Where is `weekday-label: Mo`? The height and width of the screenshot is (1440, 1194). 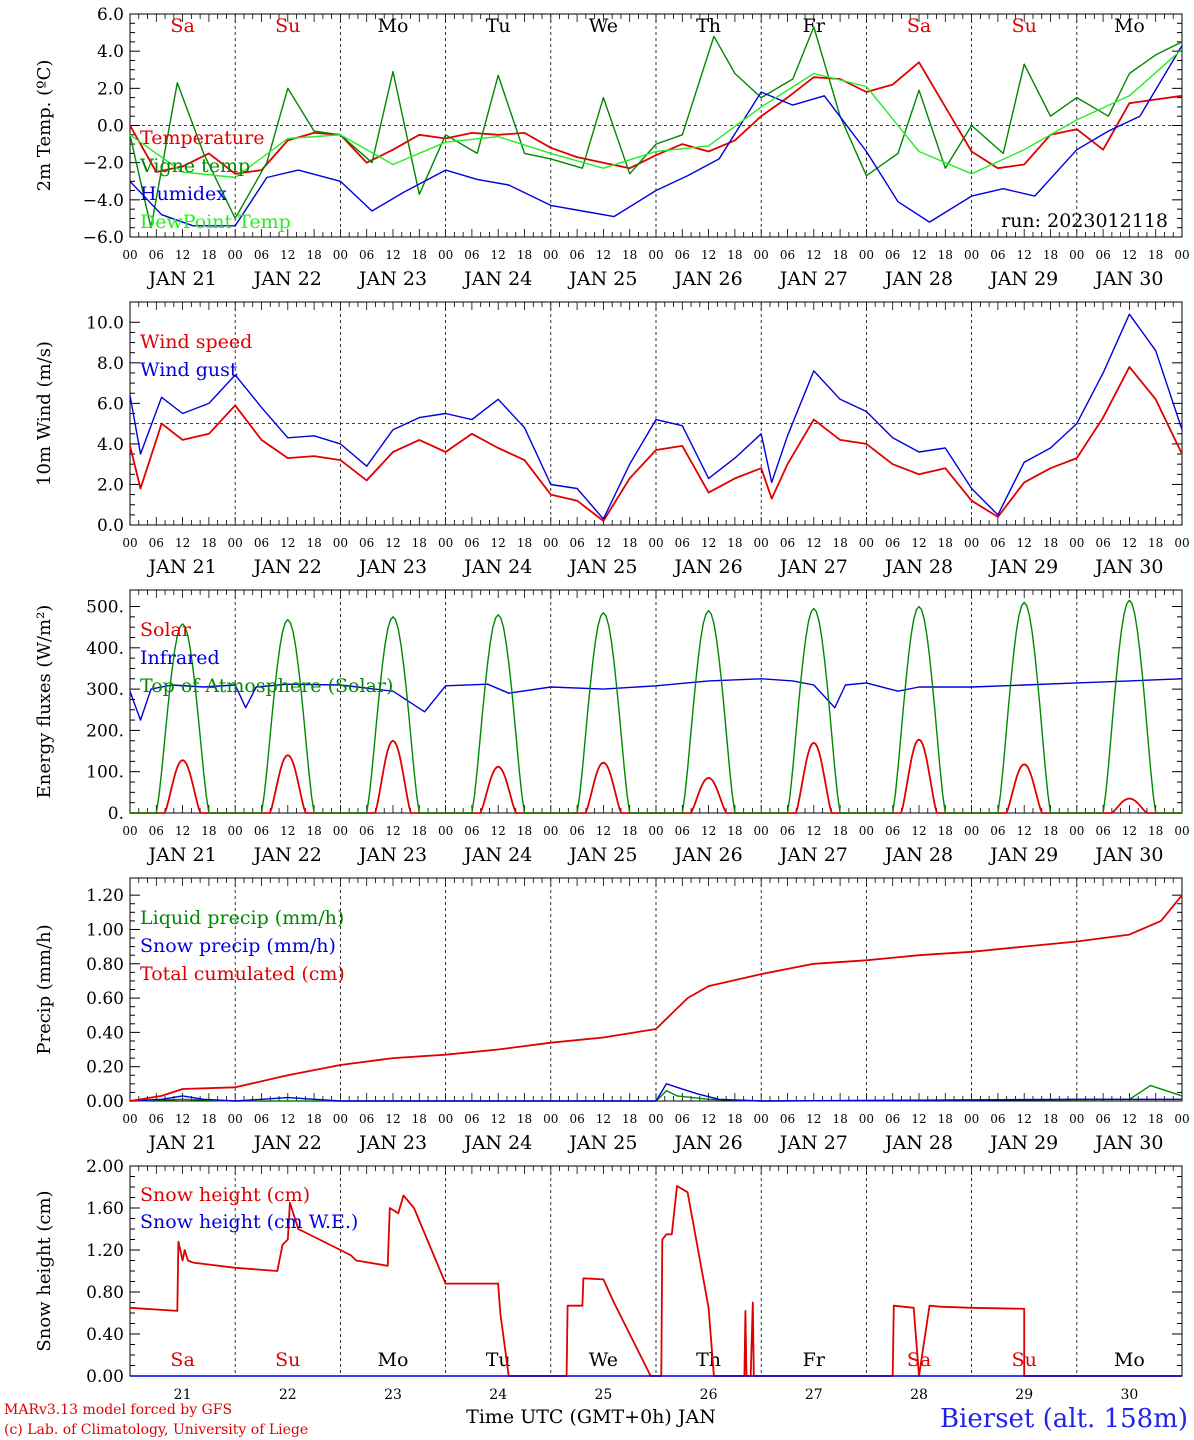
weekday-label: Mo is located at coordinates (1129, 26).